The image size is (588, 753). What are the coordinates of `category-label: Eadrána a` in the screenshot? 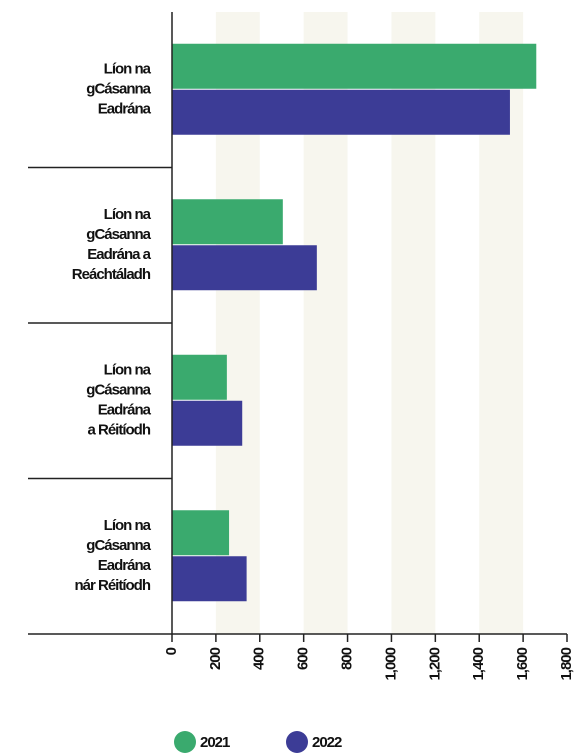 It's located at (119, 254).